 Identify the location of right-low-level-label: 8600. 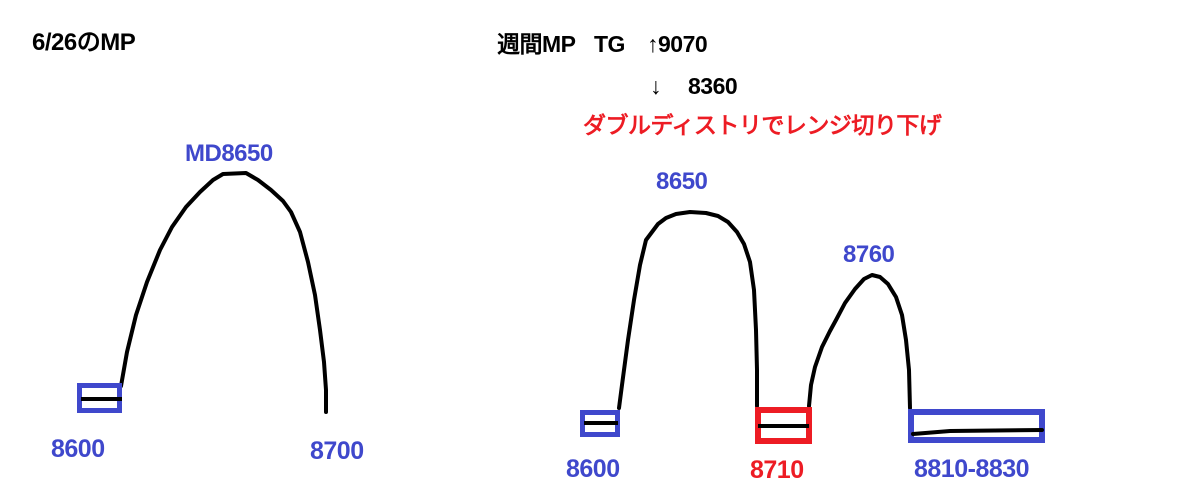
(593, 469).